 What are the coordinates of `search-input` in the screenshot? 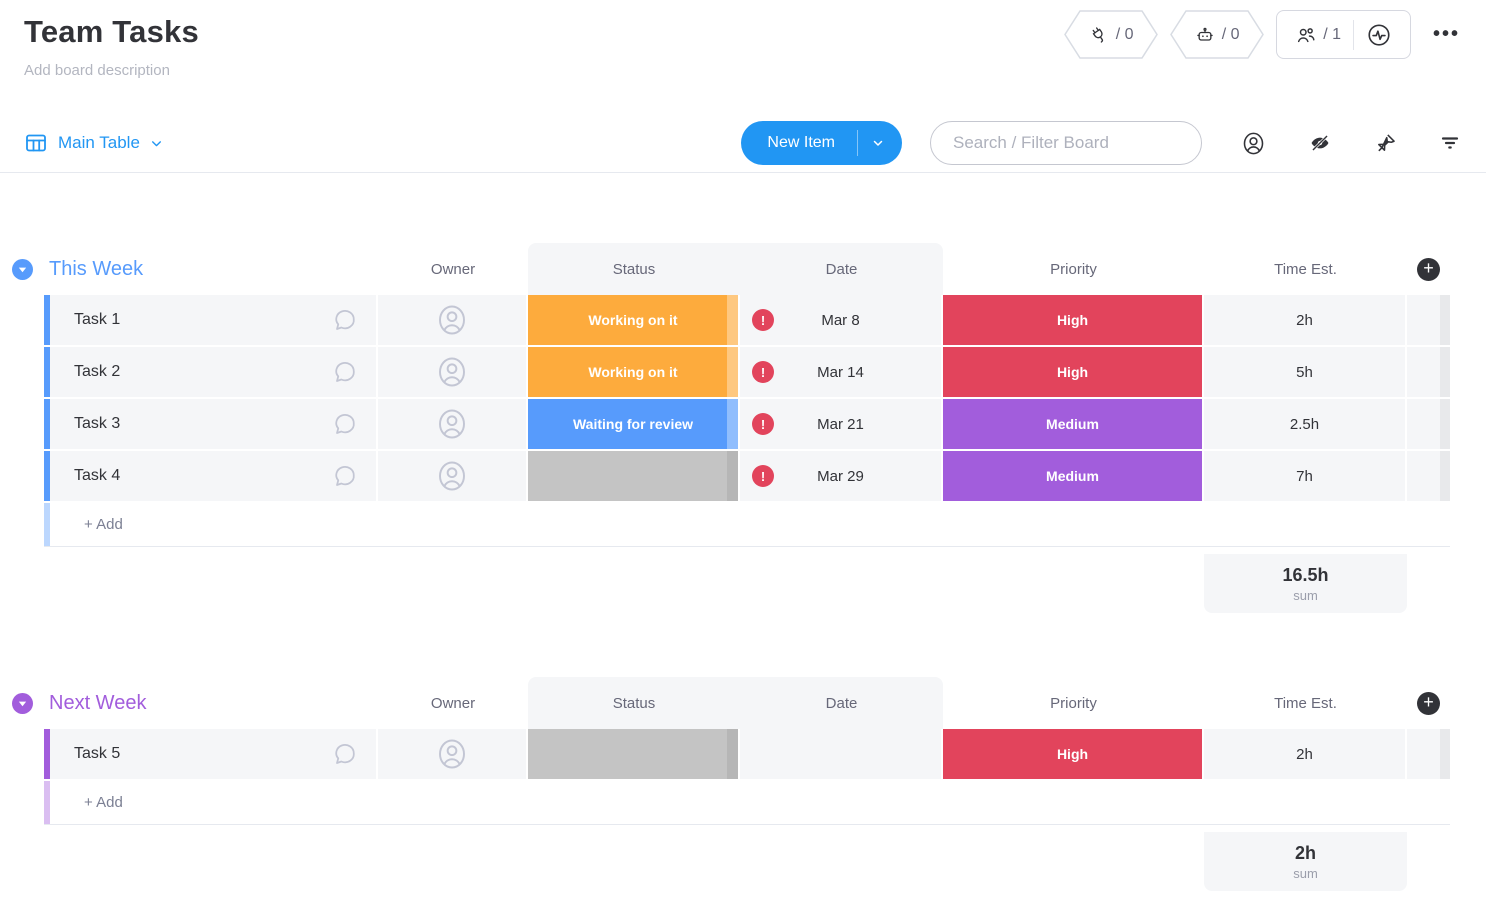 It's located at (1066, 143).